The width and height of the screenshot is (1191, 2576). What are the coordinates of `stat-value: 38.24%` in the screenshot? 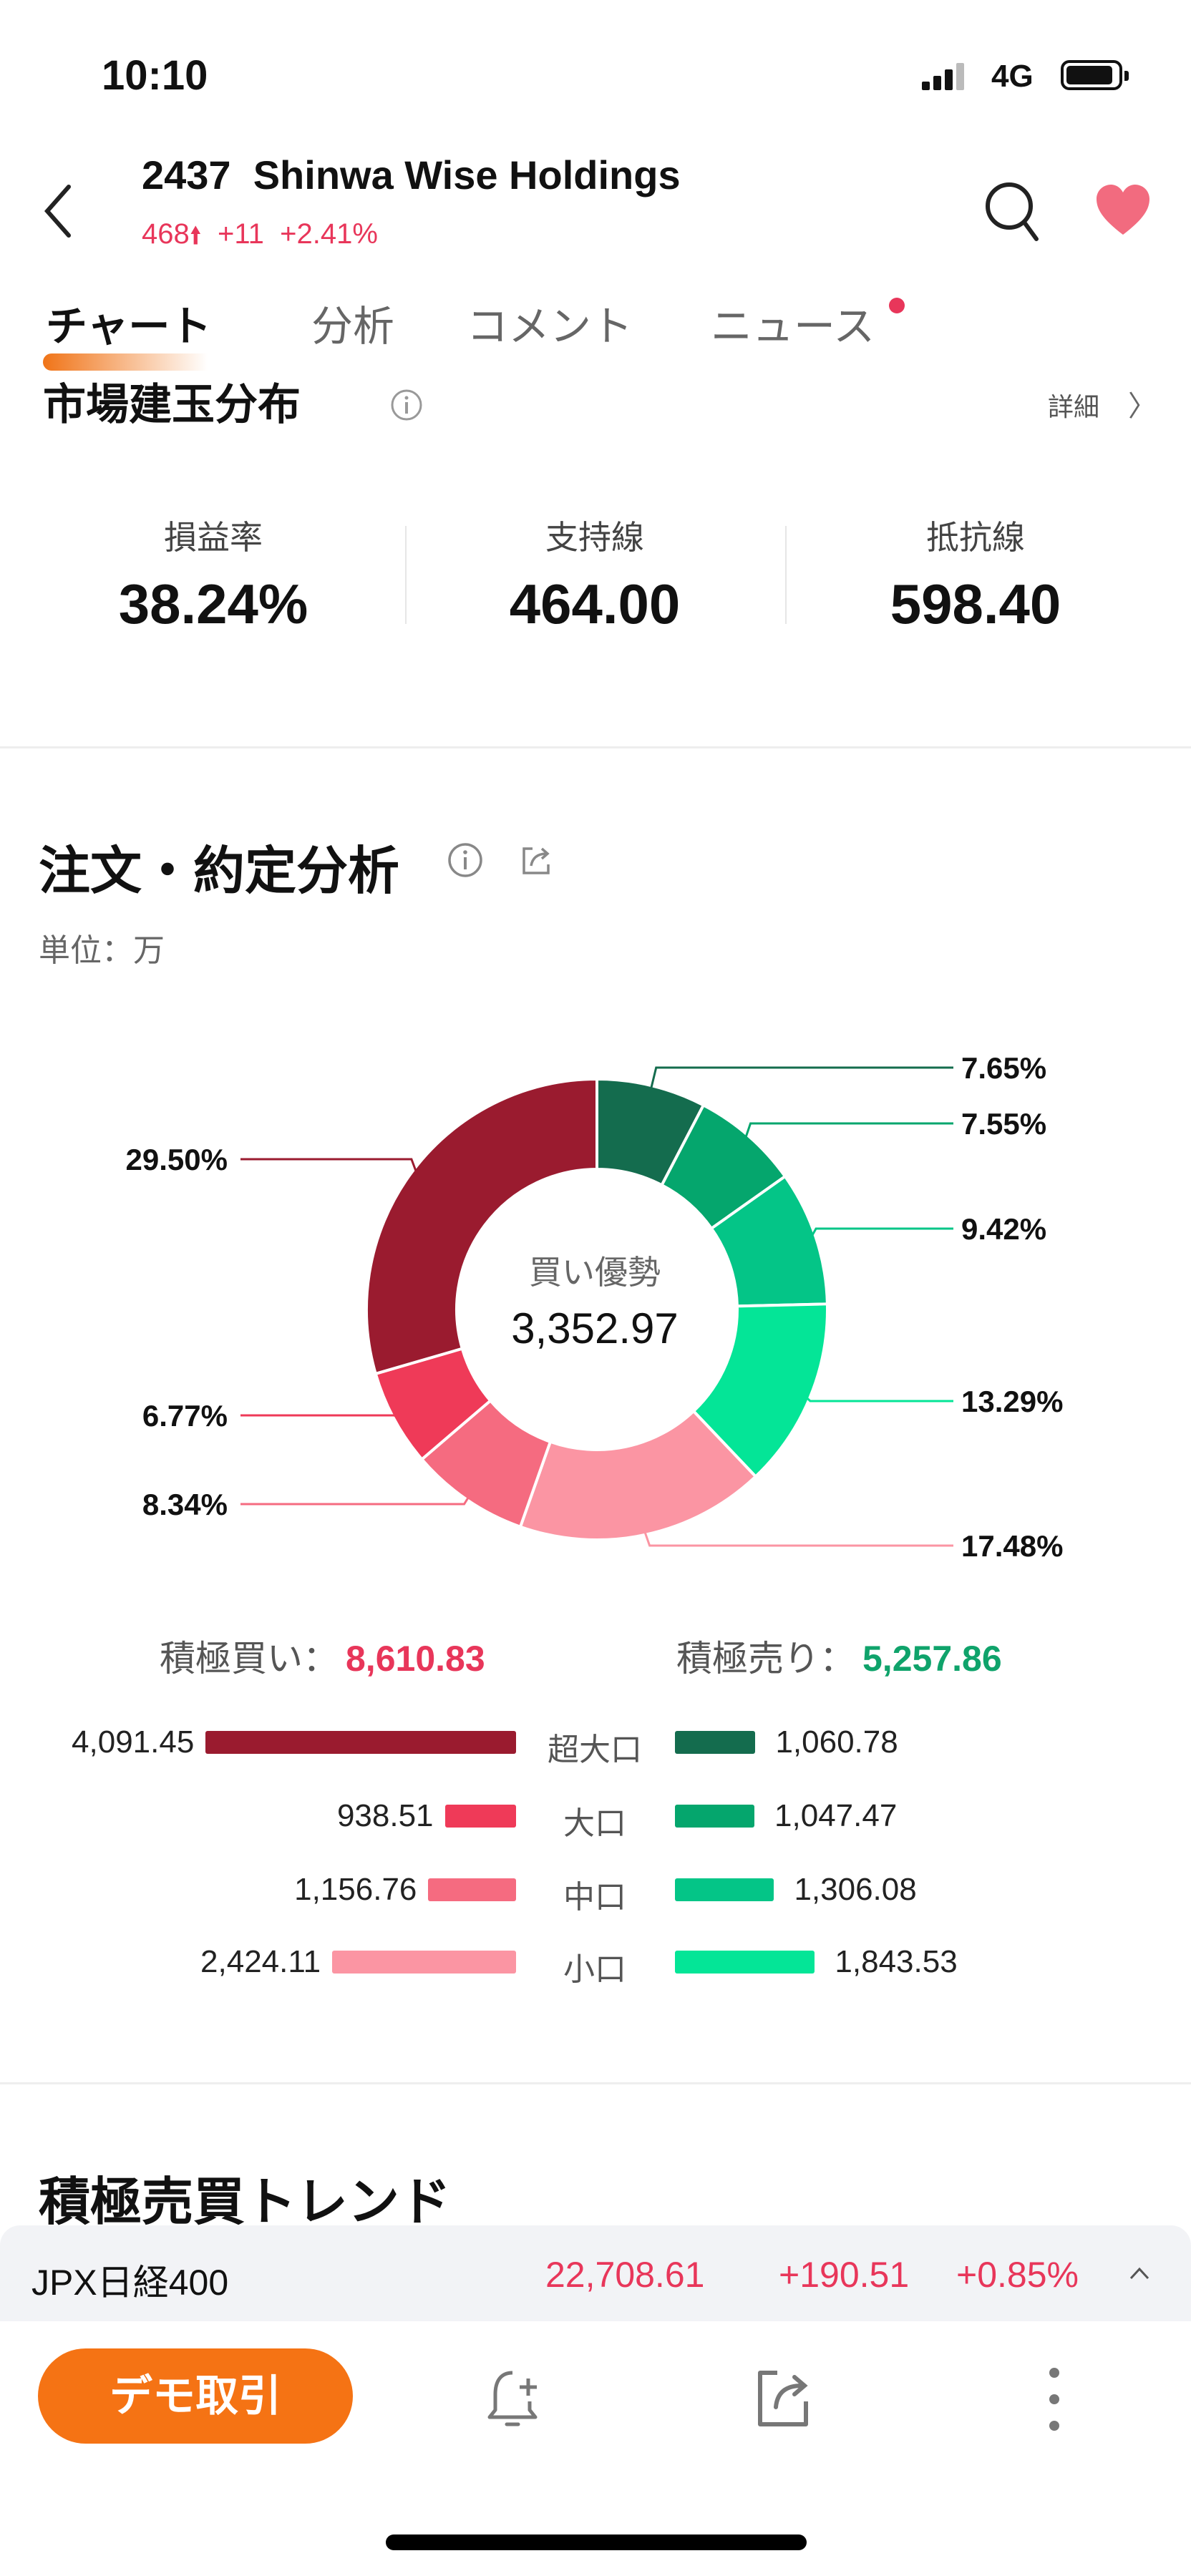 It's located at (213, 603).